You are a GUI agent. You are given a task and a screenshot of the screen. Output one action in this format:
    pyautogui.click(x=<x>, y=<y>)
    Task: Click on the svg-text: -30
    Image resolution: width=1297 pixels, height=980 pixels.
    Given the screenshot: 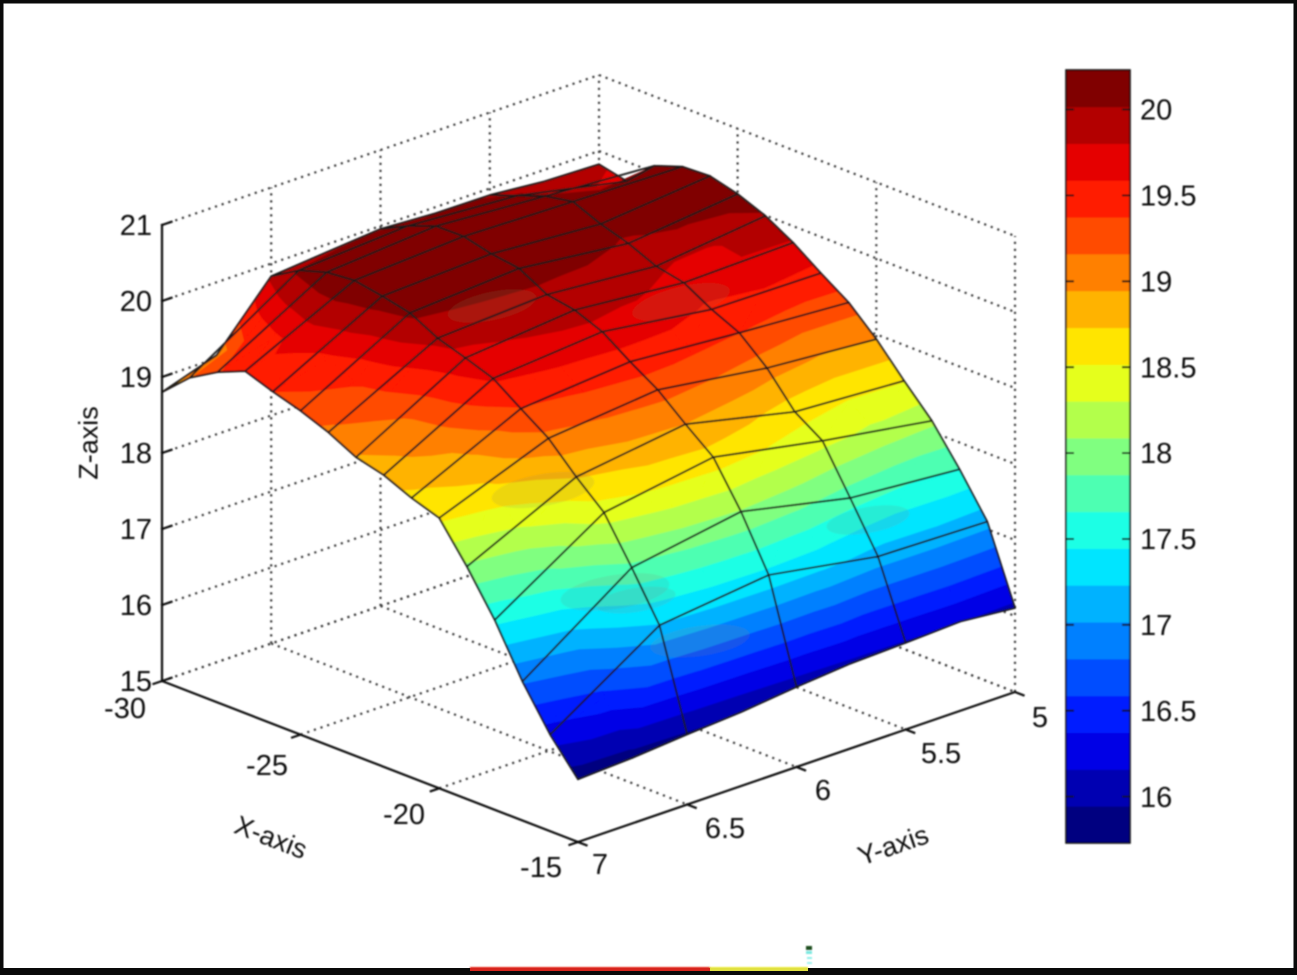 What is the action you would take?
    pyautogui.click(x=125, y=709)
    